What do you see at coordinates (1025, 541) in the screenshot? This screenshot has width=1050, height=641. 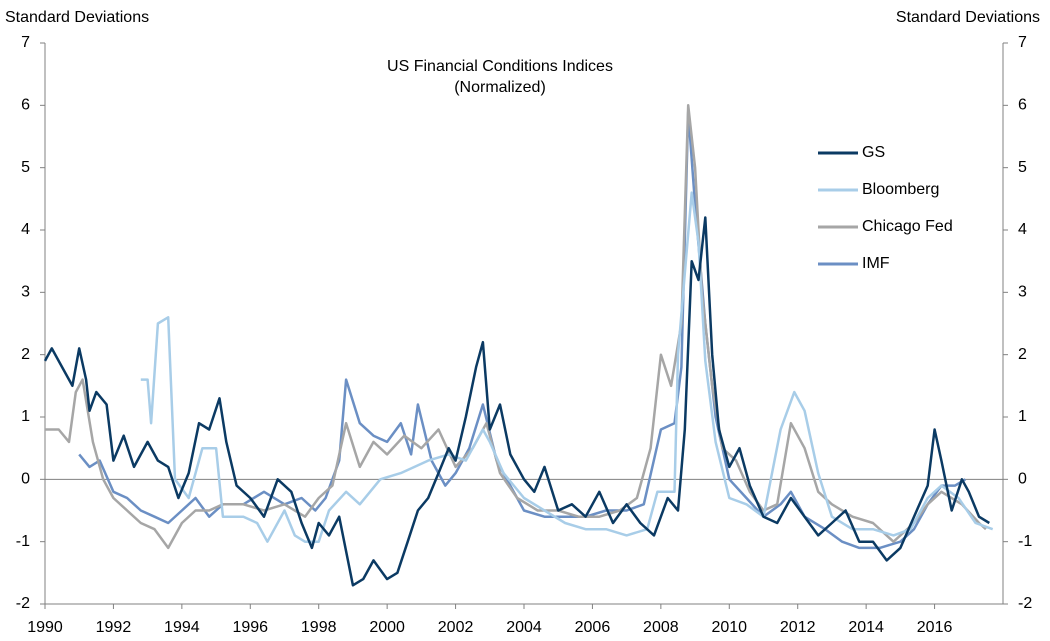 I see `y2-tick-label: -1` at bounding box center [1025, 541].